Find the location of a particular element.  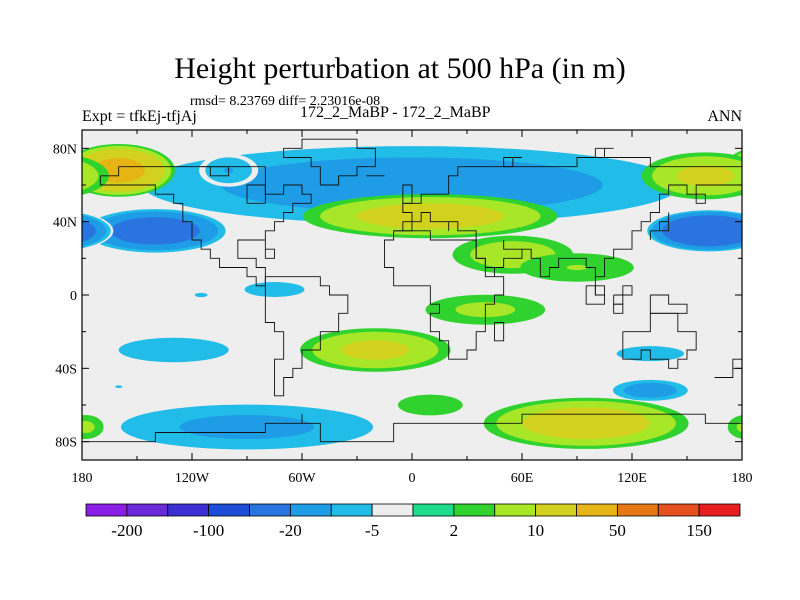

colorbar: -200 -100 -20 -5 2 10 50 150 is located at coordinates (413, 521).